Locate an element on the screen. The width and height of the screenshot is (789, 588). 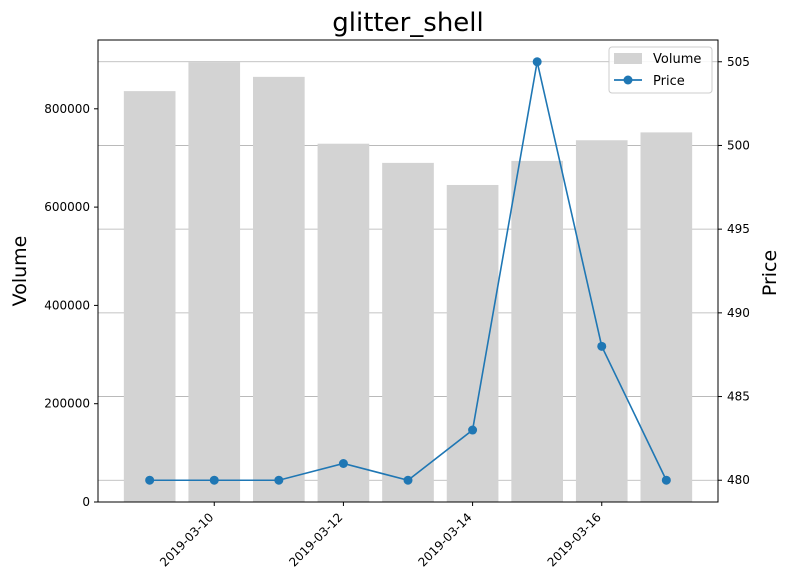
y-axis-right: 480 485 490 495 500 505 is located at coordinates (734, 271).